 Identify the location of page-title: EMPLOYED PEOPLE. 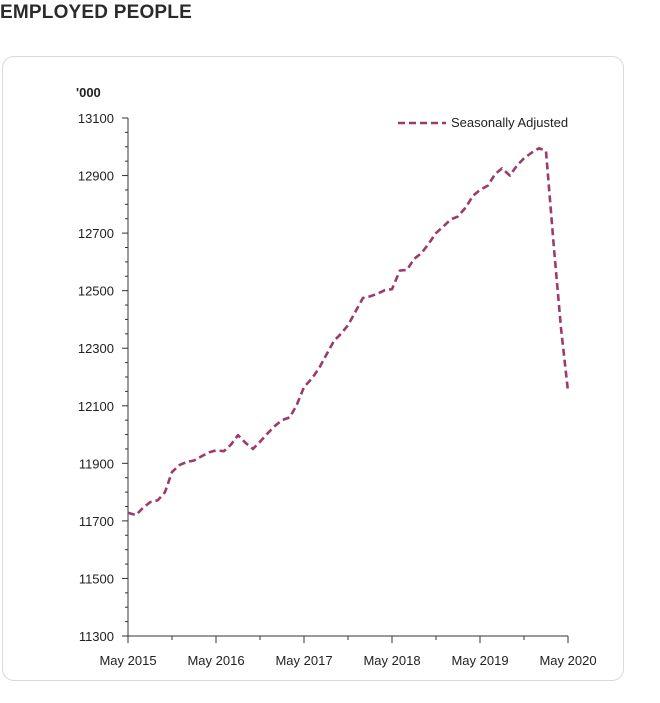
(96, 12).